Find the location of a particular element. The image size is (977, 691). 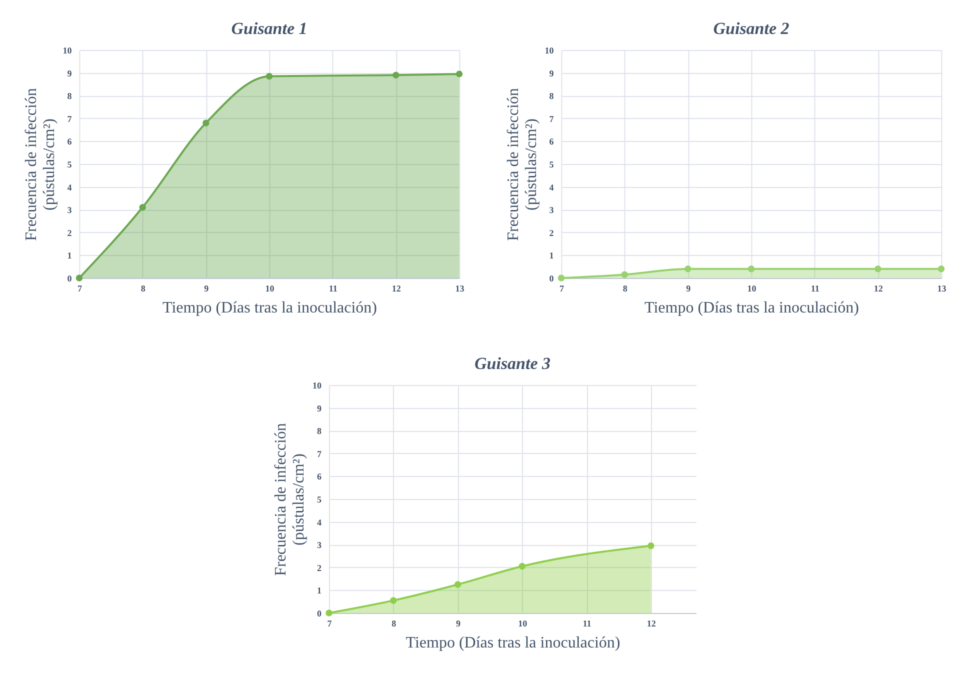

chart-title: Guisante 2 is located at coordinates (751, 28).